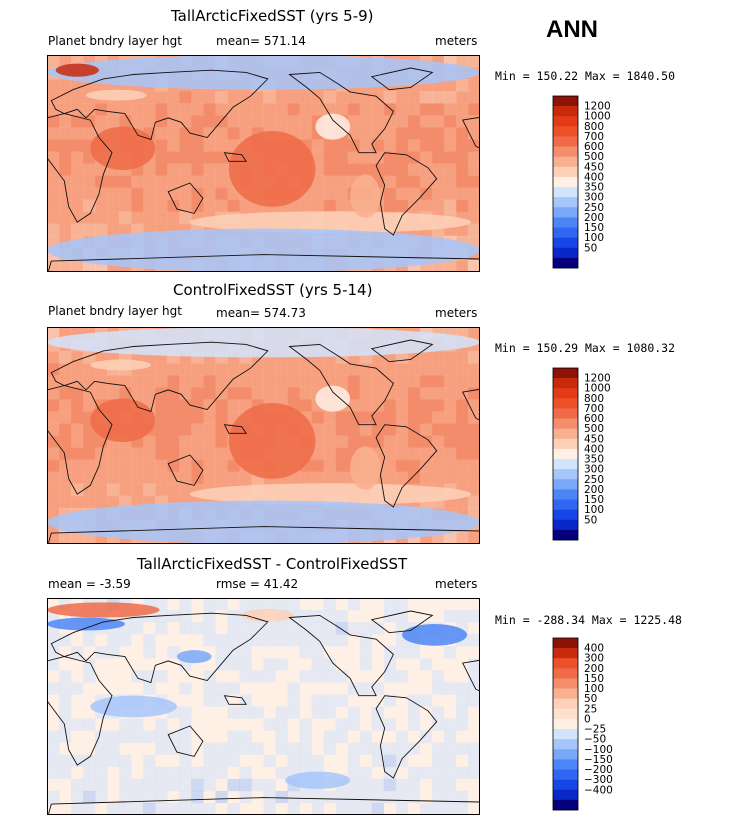 The image size is (733, 819). What do you see at coordinates (590, 520) in the screenshot?
I see `colorbar-tick-label: 50` at bounding box center [590, 520].